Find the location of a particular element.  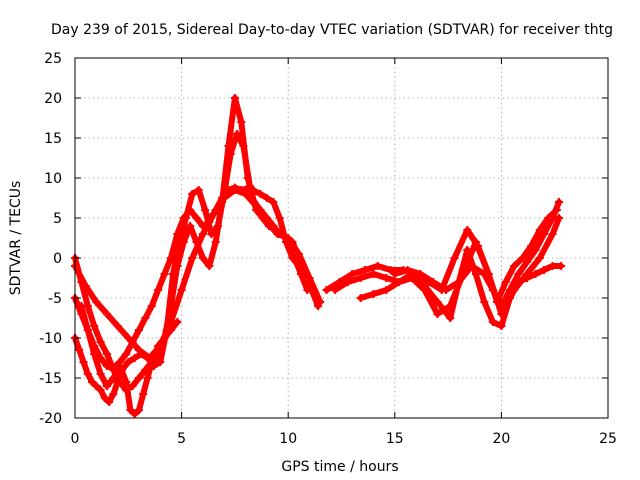

y-axis-label: SDTVAR / TECUs is located at coordinates (16, 238).